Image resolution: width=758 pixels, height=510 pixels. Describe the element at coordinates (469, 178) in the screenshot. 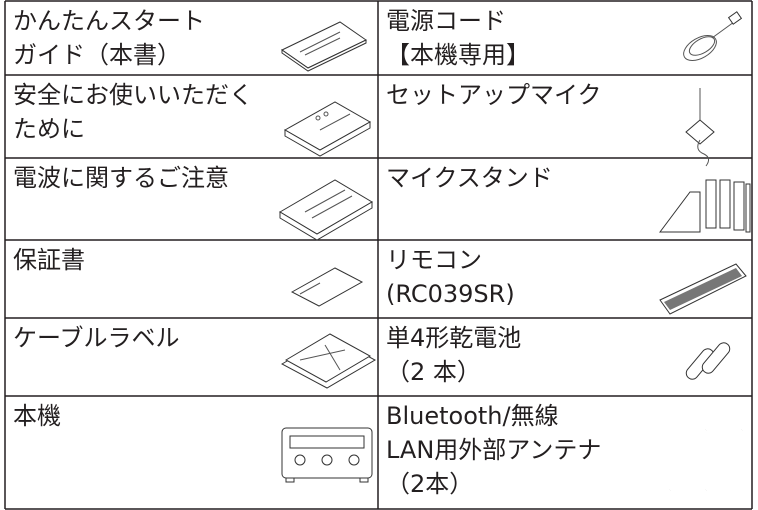

I see `cell-text: マイクスタンド` at that location.